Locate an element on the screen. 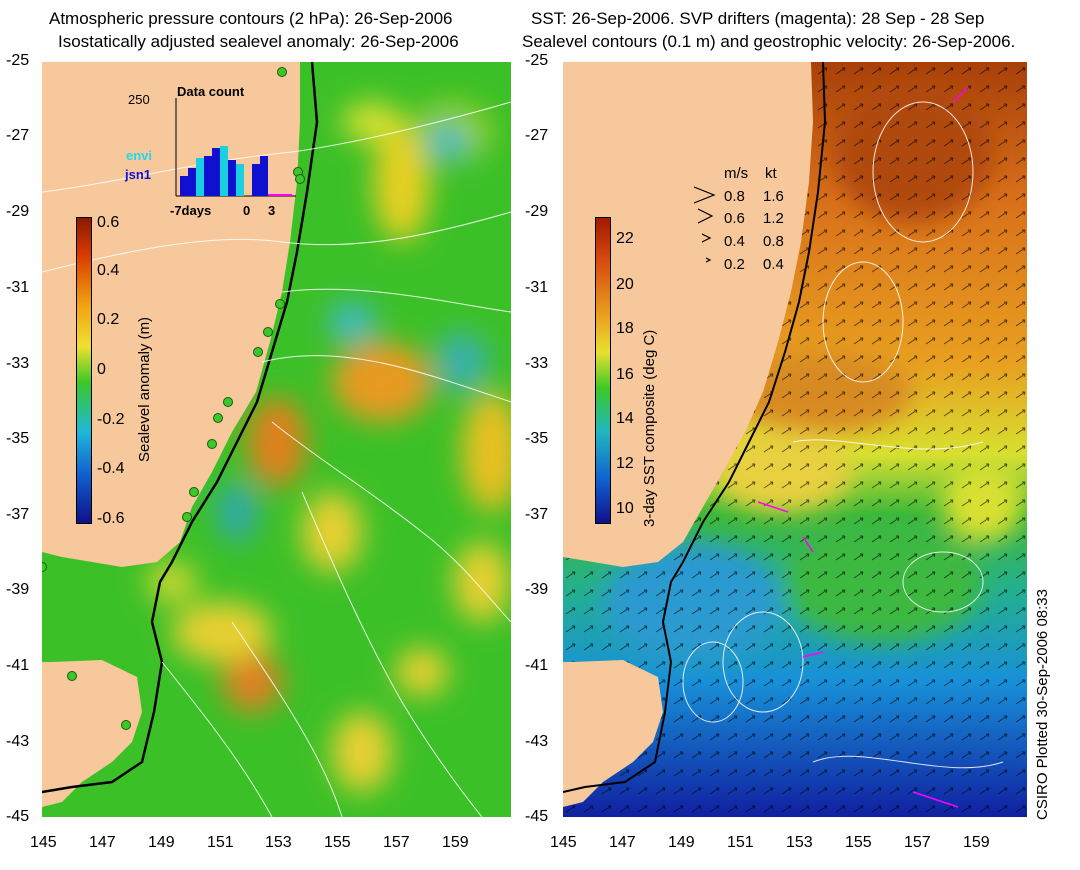 The image size is (1080, 870). left-lat-tick: -41 is located at coordinates (18, 665).